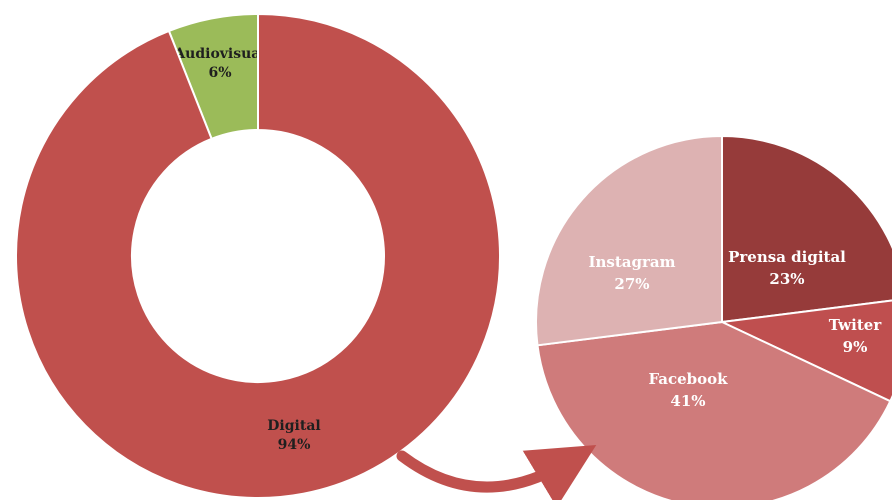 The image size is (892, 500). I want to click on pie-value-label-prensa-digital: 23%, so click(786, 279).